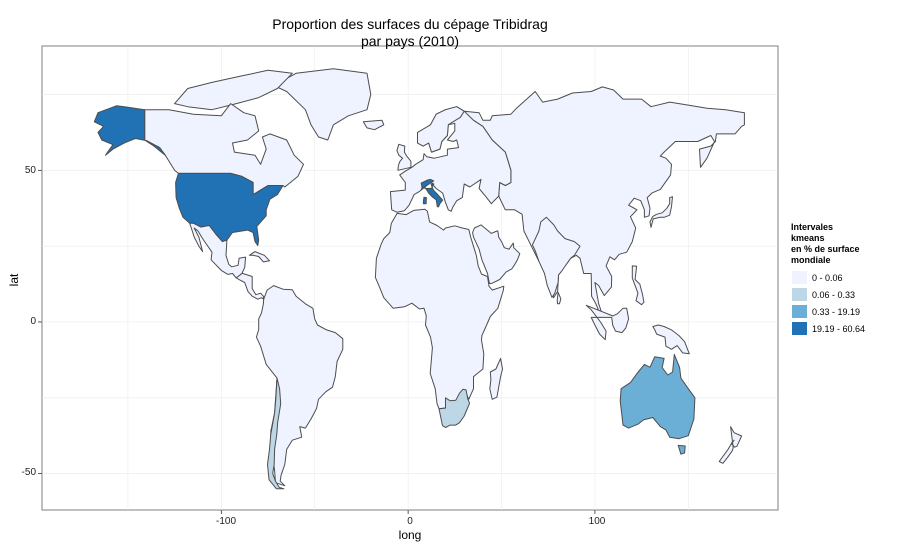 Image resolution: width=900 pixels, height=550 pixels. I want to click on region-sardinia, so click(424, 200).